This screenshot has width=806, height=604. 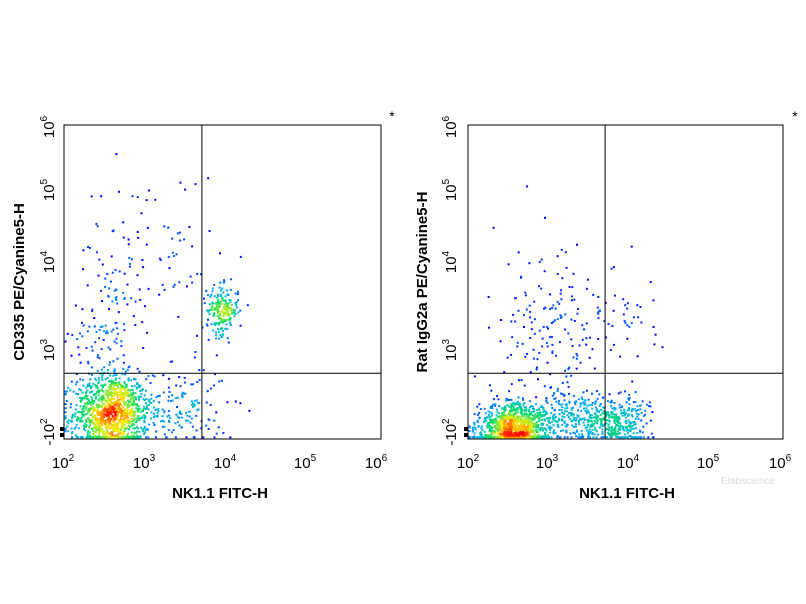 What do you see at coordinates (19, 282) in the screenshot?
I see `left-y-axis-label: CD335 PE/Cyanine5-H` at bounding box center [19, 282].